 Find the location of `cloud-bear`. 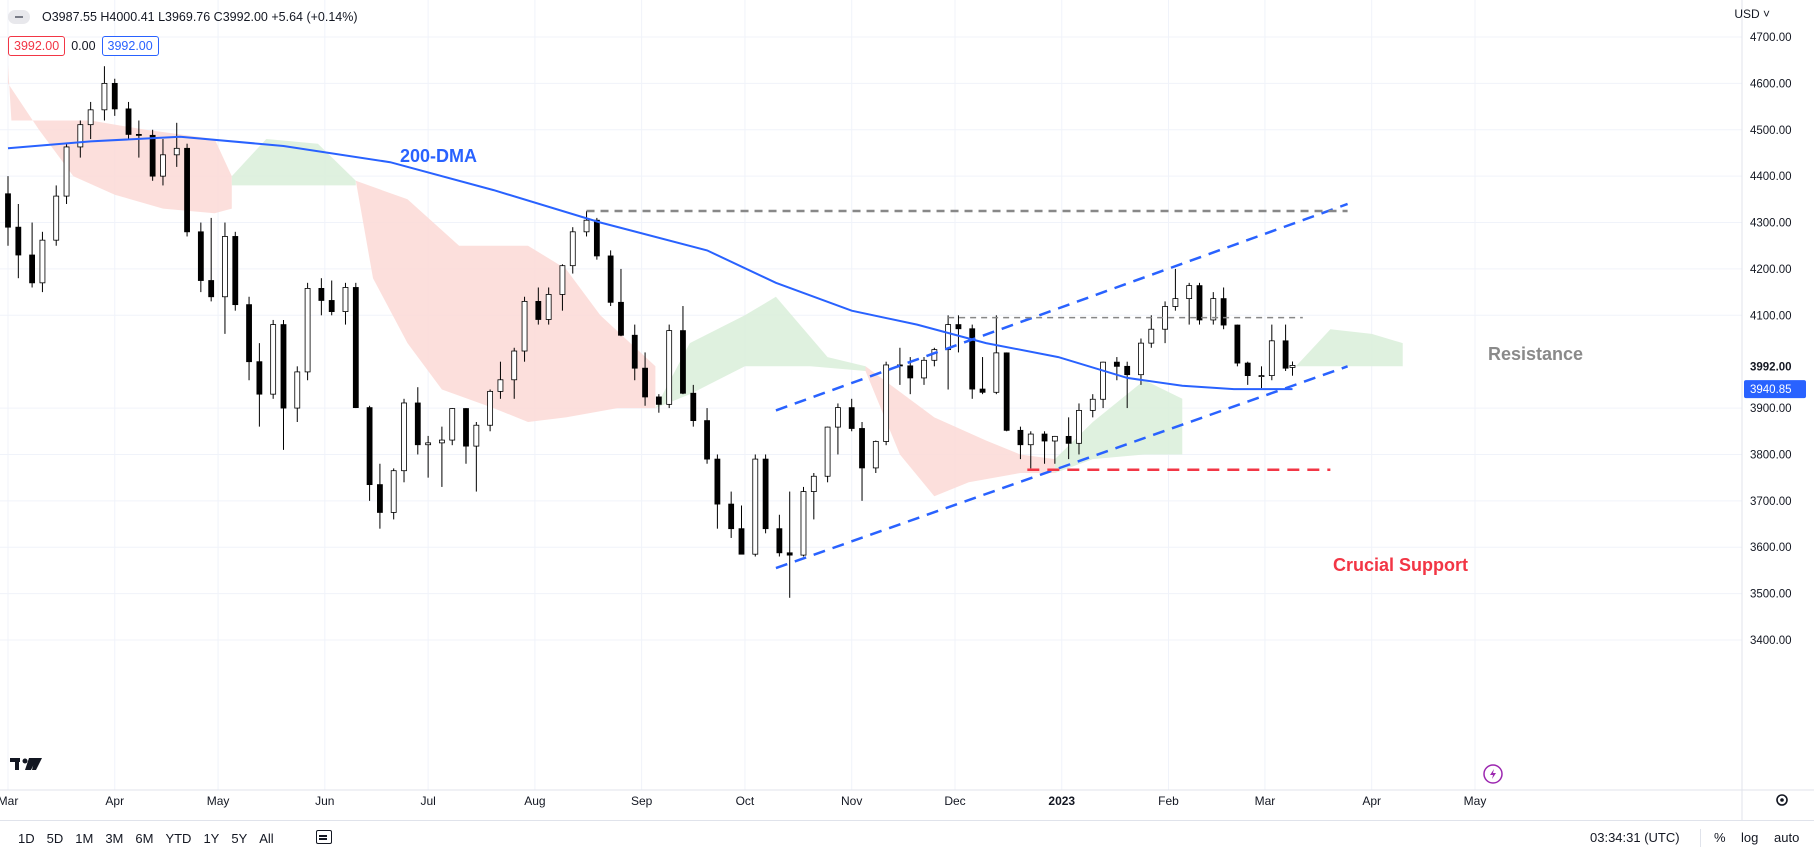

cloud-bear is located at coordinates (960, 431).